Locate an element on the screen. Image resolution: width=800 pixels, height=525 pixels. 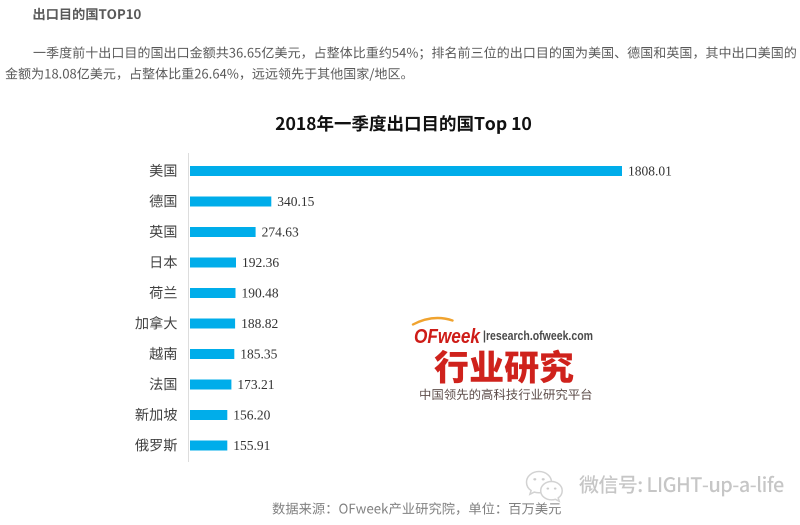
svg-text: 173.21 is located at coordinates (255, 384).